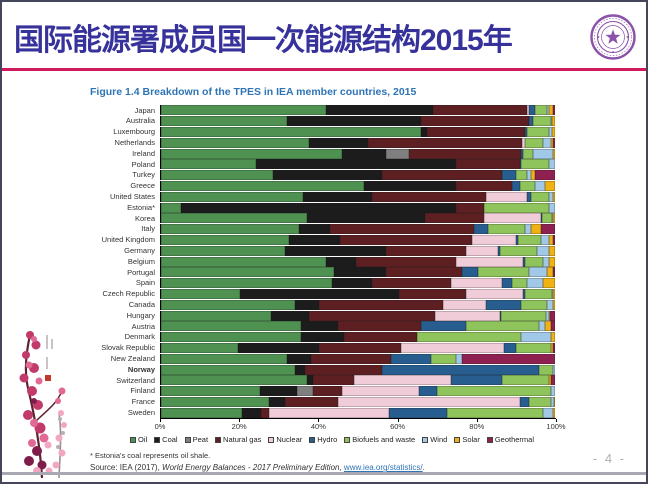 Image resolution: width=648 pixels, height=484 pixels. Describe the element at coordinates (330, 294) in the screenshot. I see `chart-row: Czech Republic` at that location.